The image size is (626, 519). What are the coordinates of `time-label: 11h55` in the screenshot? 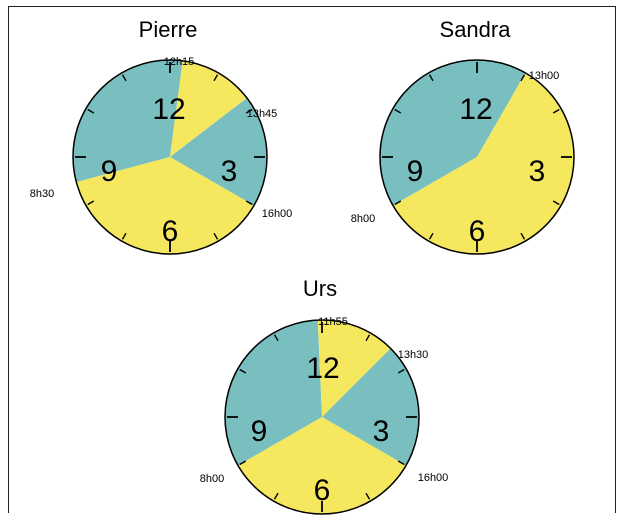 It's located at (333, 322).